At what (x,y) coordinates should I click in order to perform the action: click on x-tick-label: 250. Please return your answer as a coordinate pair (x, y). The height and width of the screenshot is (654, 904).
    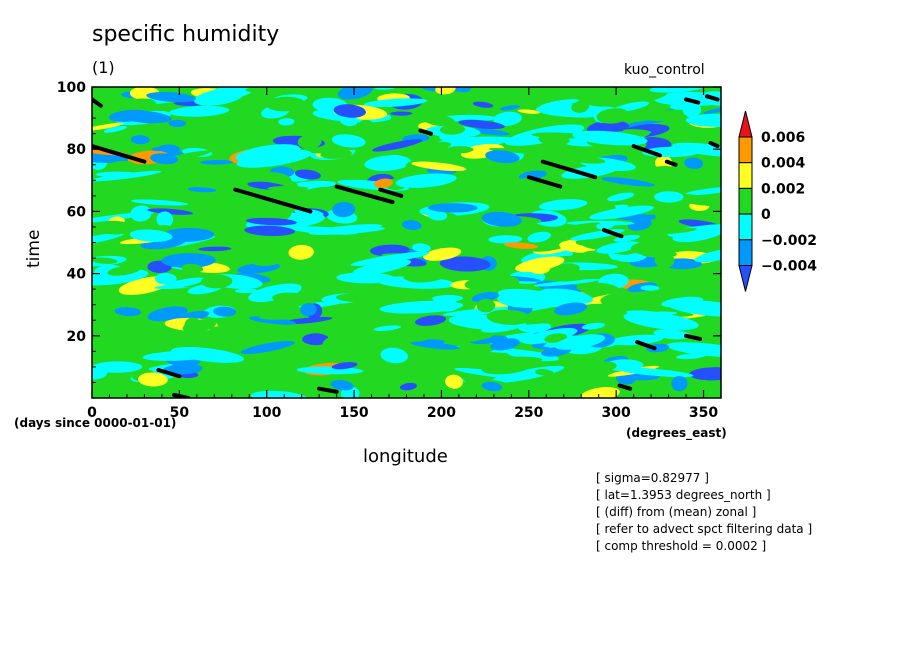
    Looking at the image, I should click on (528, 413).